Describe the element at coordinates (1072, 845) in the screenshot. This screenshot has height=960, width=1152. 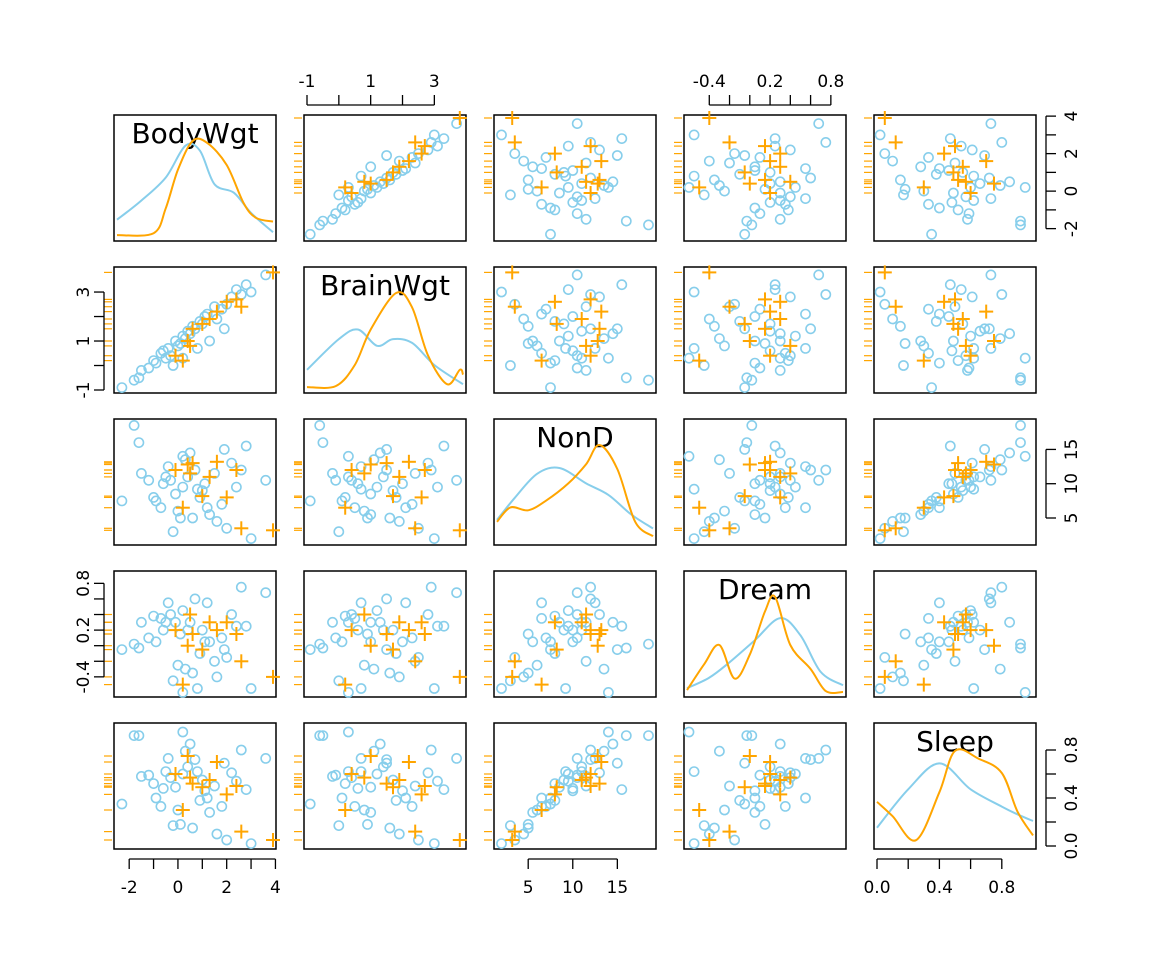
I see `tick-label: 0.0` at that location.